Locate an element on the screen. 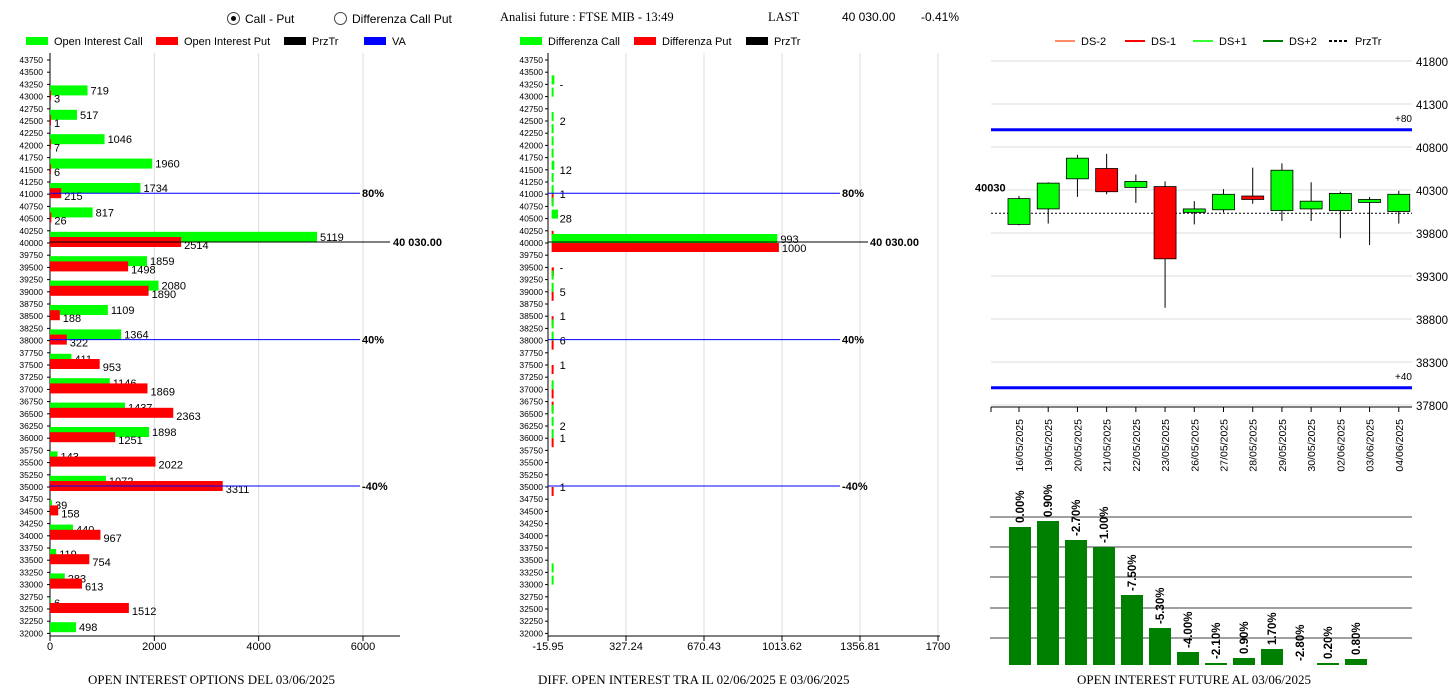 The width and height of the screenshot is (1453, 691). strike-label: 33000 is located at coordinates (531, 585).